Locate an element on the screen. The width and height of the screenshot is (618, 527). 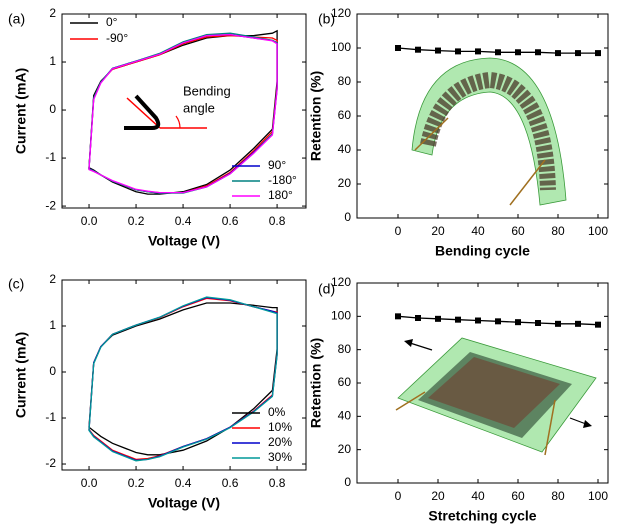
x-axis-label: Bending cycle is located at coordinates (482, 251).